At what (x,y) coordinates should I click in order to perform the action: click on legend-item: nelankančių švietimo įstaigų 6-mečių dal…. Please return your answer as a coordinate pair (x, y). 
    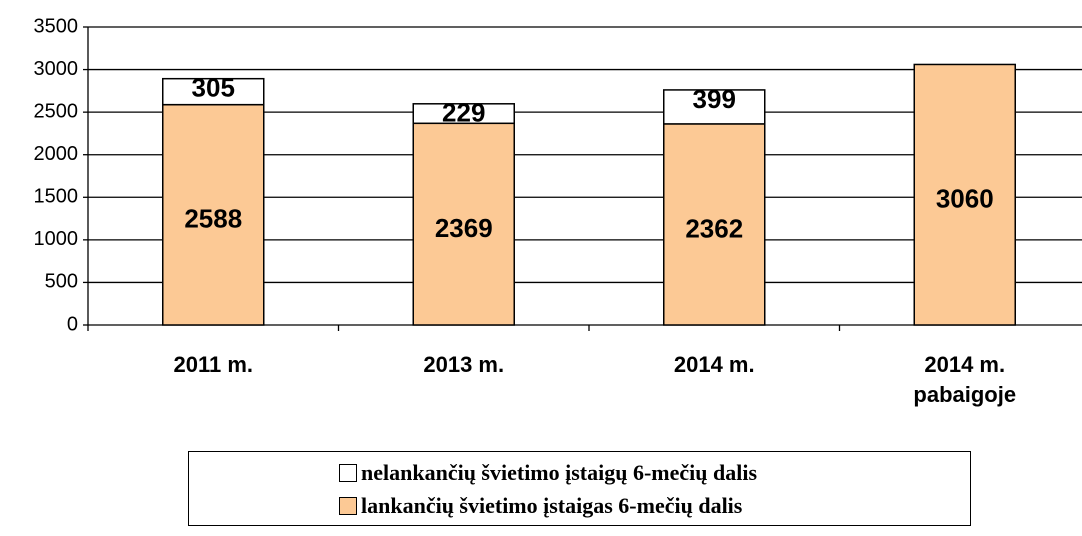
    Looking at the image, I should click on (548, 473).